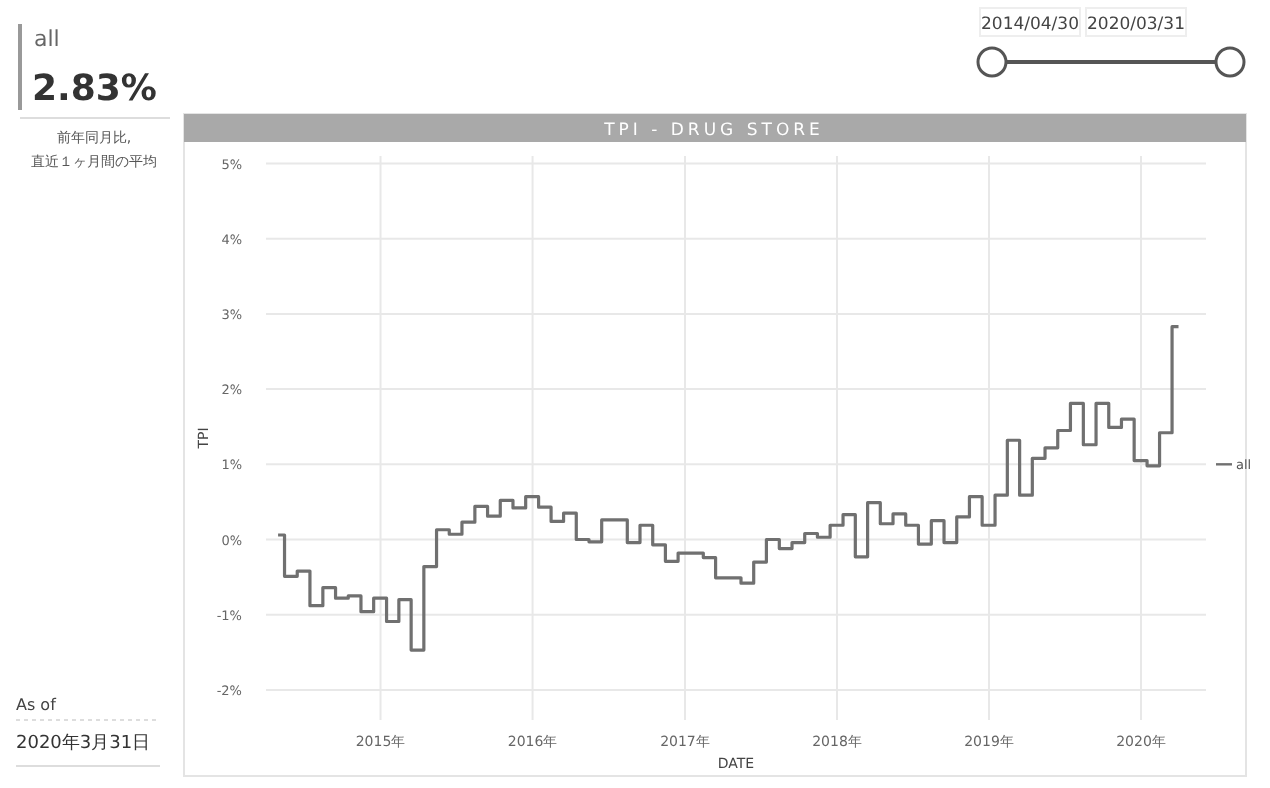  Describe the element at coordinates (1030, 25) in the screenshot. I see `text: 2014/04/30` at that location.